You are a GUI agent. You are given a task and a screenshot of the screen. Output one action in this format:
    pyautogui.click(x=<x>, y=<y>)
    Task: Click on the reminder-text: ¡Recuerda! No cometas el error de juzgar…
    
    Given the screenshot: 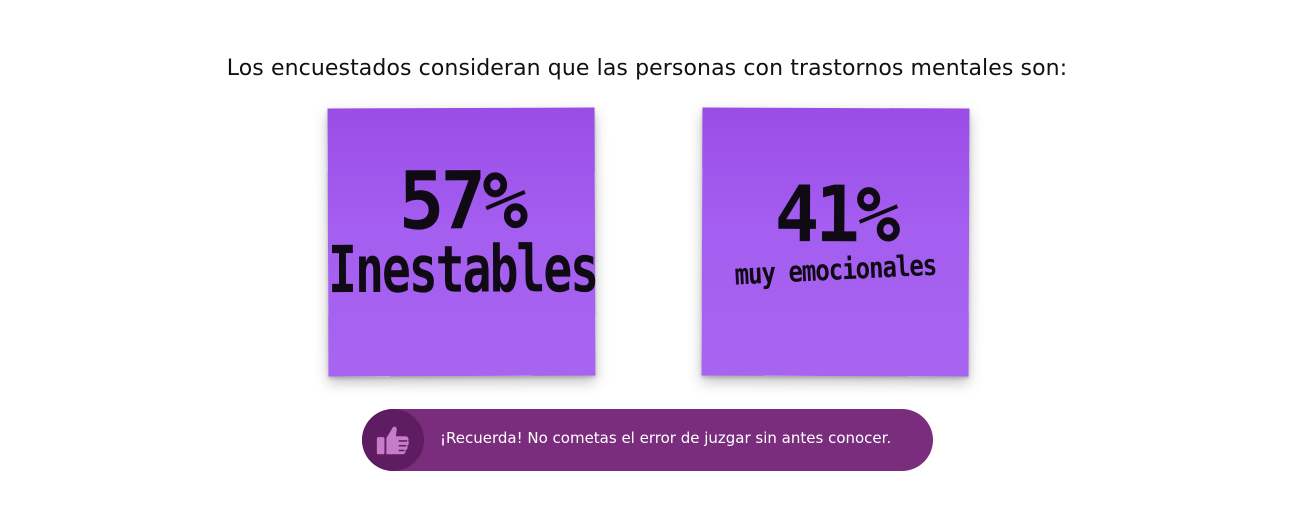 What is the action you would take?
    pyautogui.click(x=666, y=438)
    